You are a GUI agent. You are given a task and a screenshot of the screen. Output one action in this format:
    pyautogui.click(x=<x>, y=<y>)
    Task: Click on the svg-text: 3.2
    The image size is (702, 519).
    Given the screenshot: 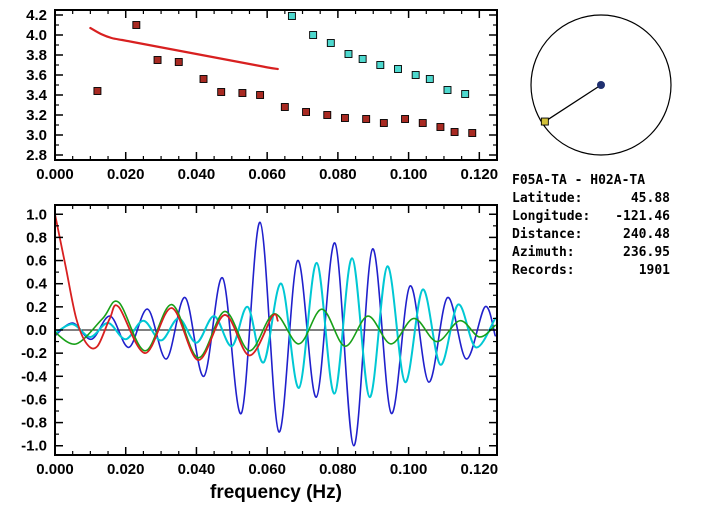 What is the action you would take?
    pyautogui.click(x=36, y=115)
    